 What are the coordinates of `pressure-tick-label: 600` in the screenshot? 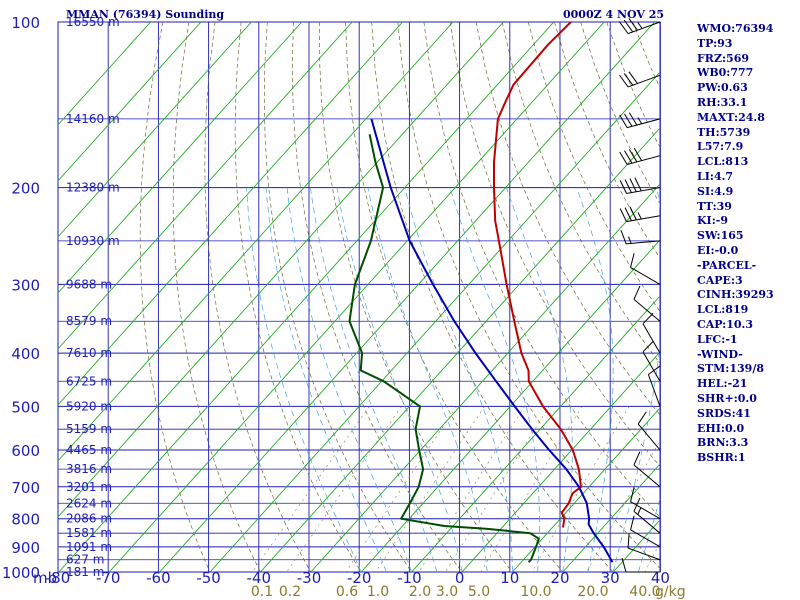 It's located at (25, 451).